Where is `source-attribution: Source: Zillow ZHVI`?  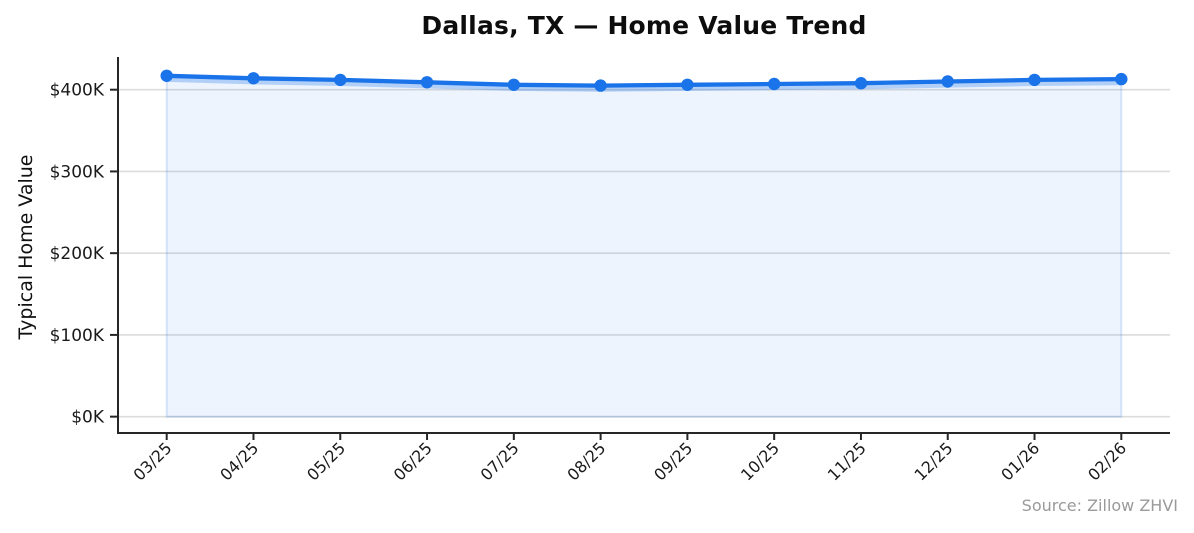 source-attribution: Source: Zillow ZHVI is located at coordinates (1099, 505).